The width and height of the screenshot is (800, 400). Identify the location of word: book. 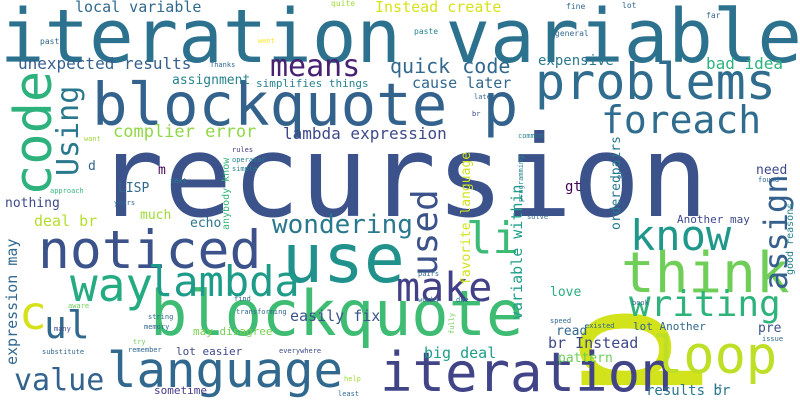
(640, 303).